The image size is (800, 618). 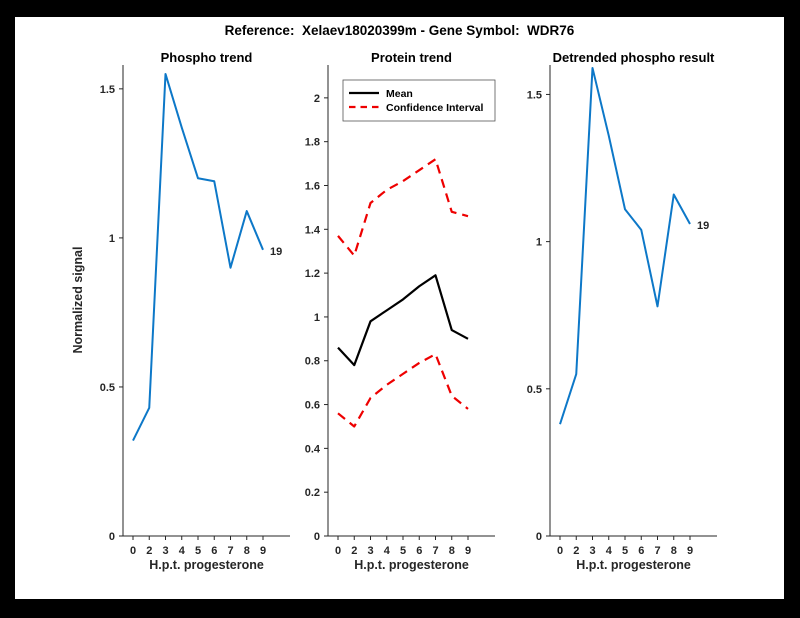 I want to click on legend-label: Mean, so click(x=399, y=94).